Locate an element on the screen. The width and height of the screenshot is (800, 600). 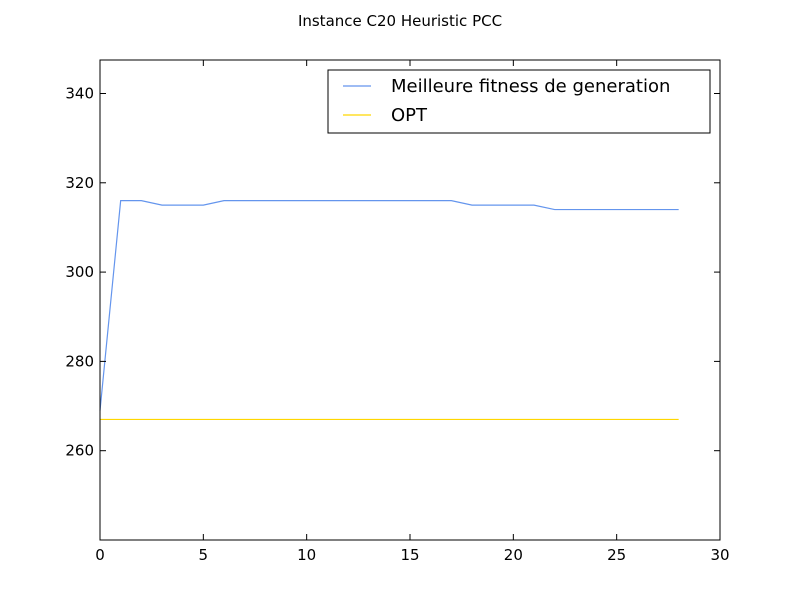
y-tick-label: 300 is located at coordinates (79, 272).